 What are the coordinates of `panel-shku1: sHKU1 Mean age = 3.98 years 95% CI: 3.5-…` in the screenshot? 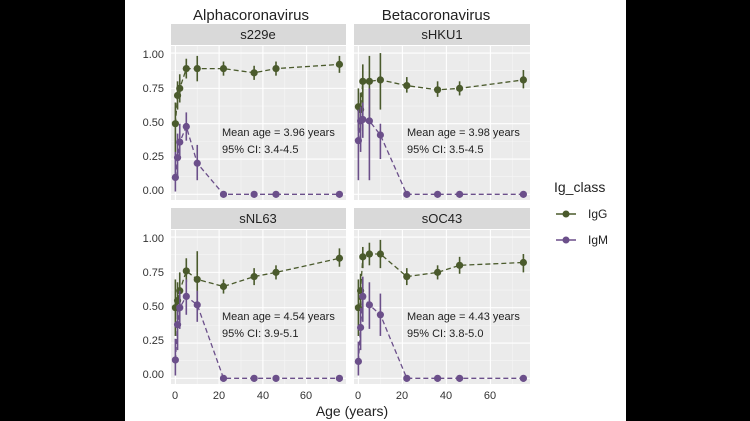 It's located at (442, 112).